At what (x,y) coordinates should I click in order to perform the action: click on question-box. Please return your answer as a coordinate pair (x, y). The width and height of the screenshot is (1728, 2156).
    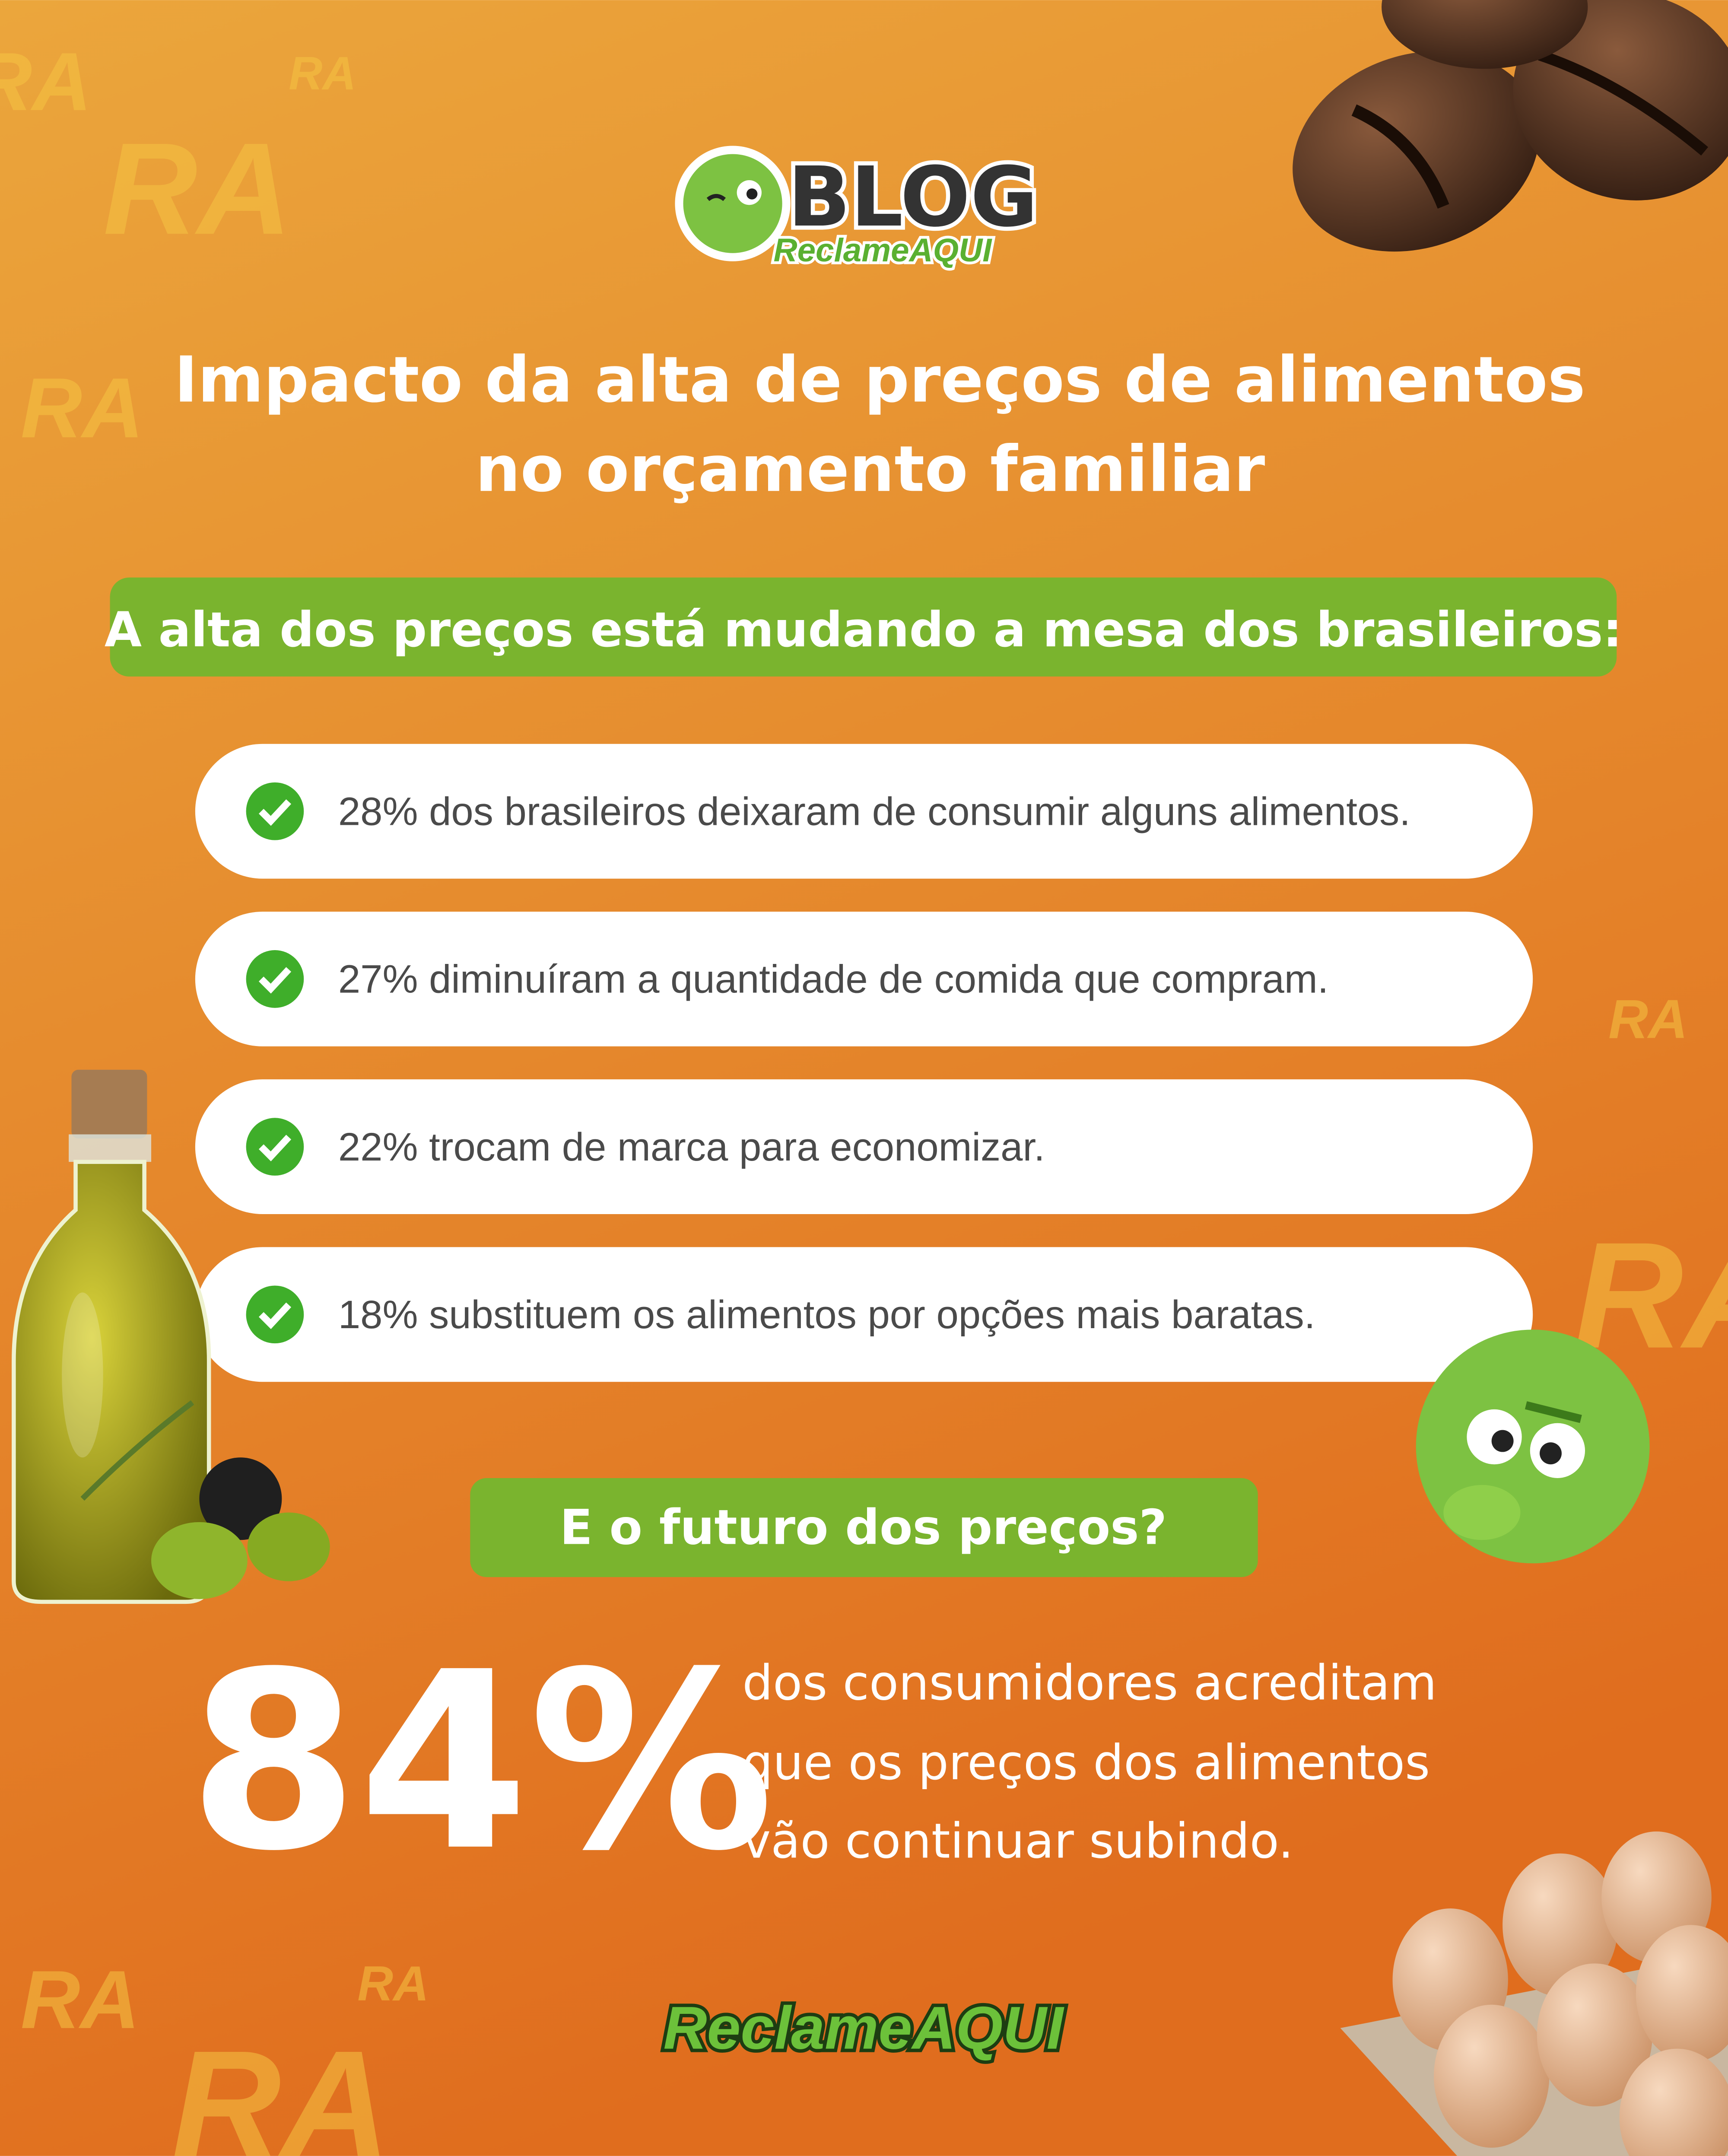
    Looking at the image, I should click on (864, 1527).